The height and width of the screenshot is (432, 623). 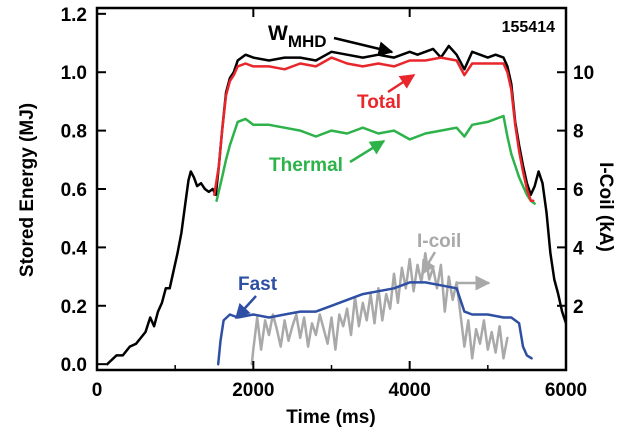 I want to click on total-annotation: Total, so click(x=386, y=93).